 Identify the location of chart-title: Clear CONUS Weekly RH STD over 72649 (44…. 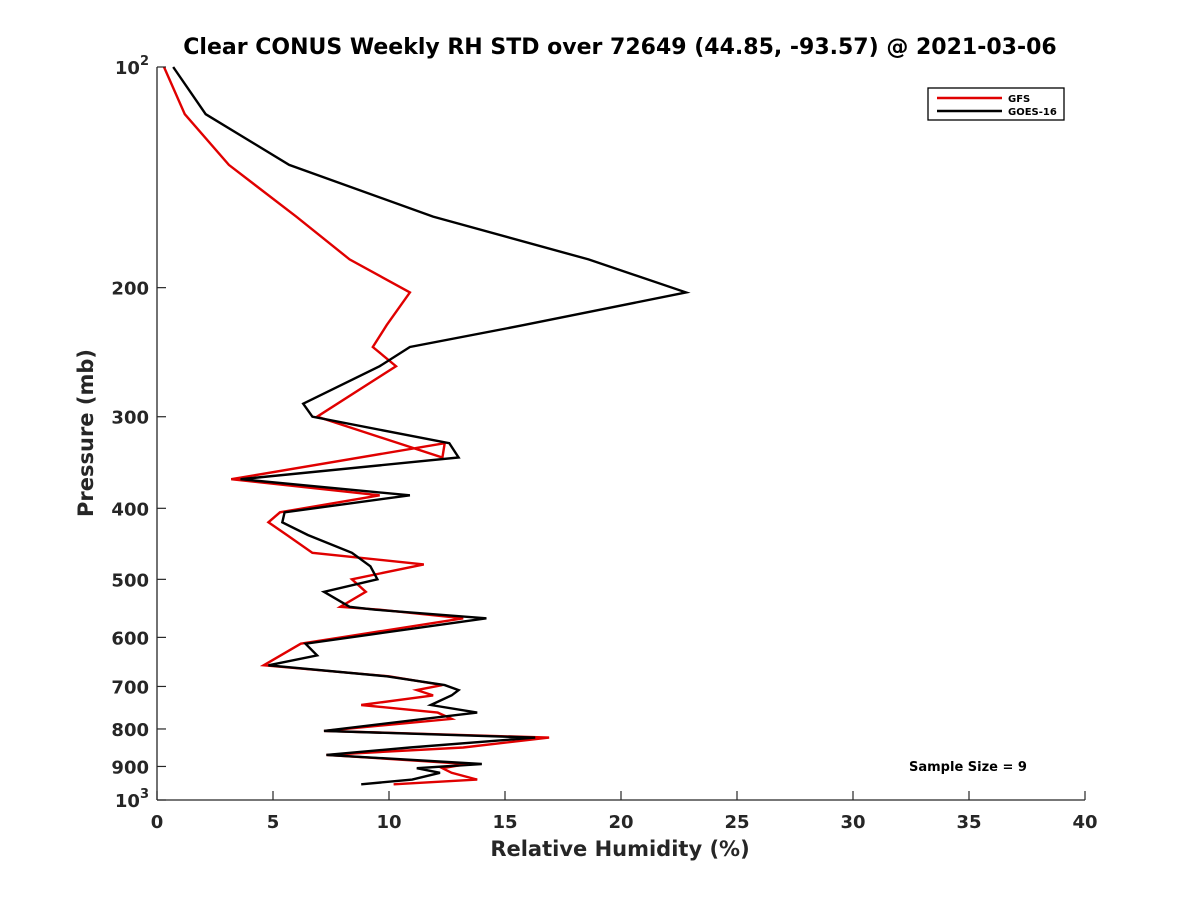
(619, 47).